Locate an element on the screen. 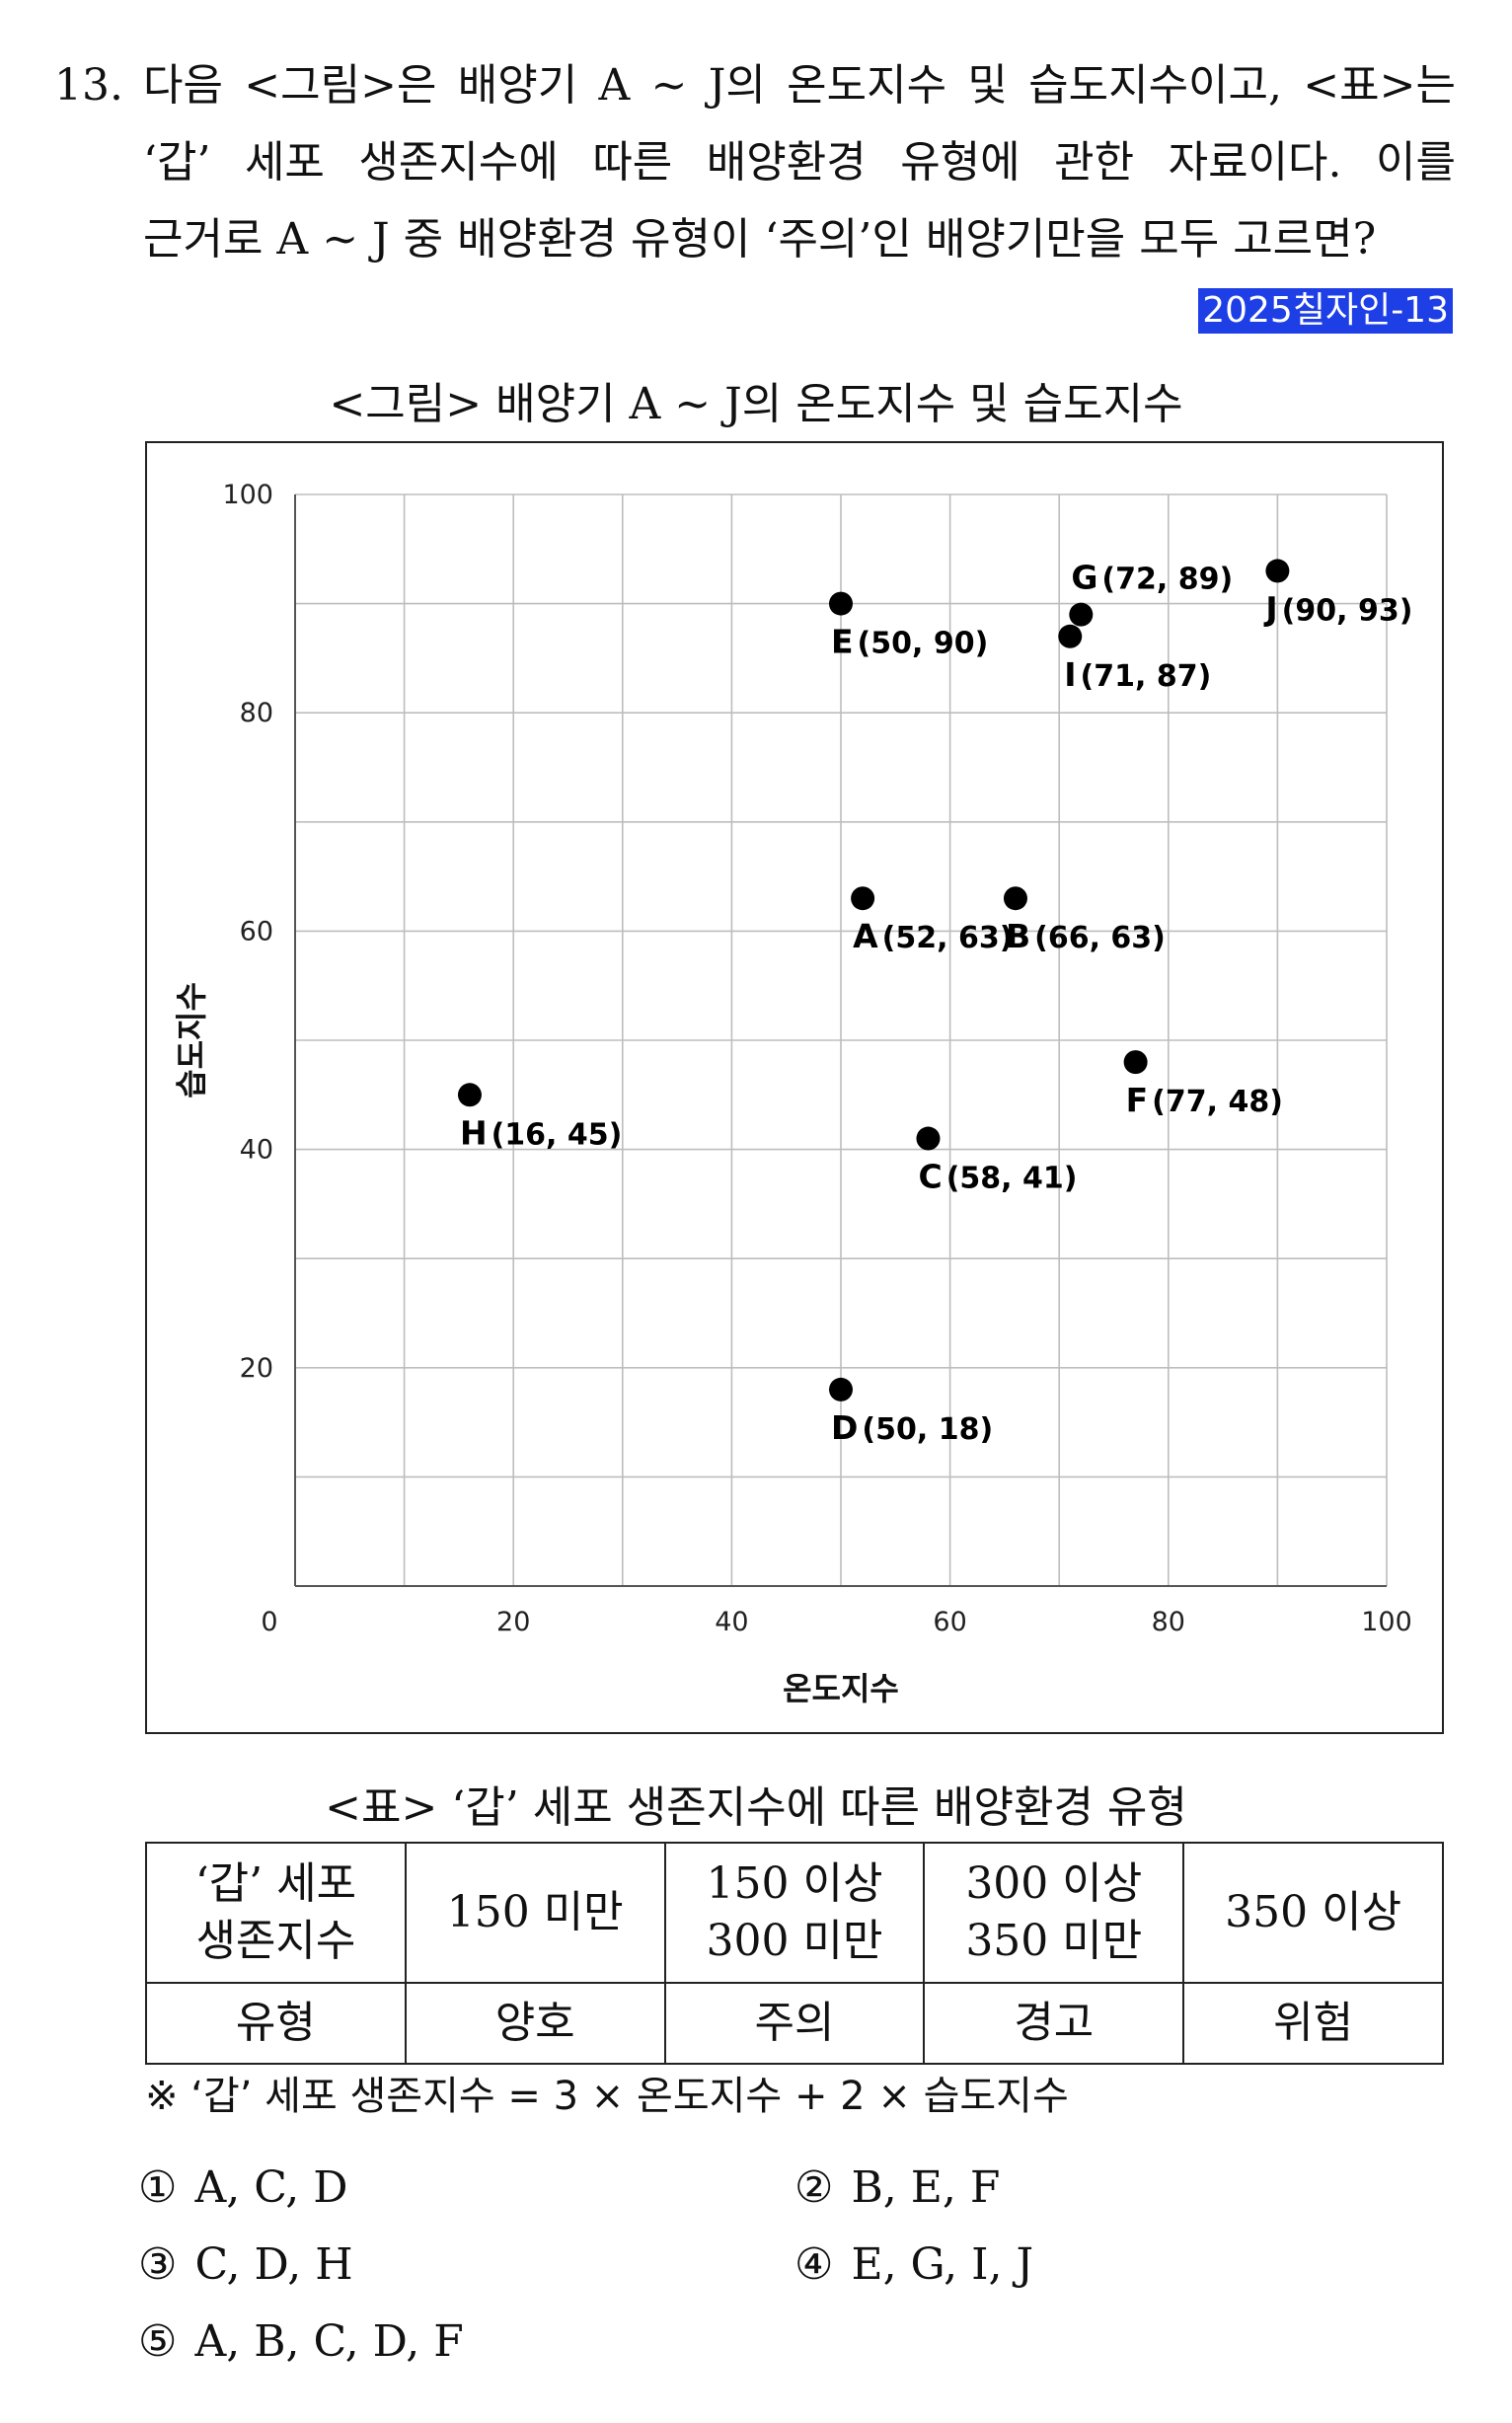 The height and width of the screenshot is (2423, 1512). point-letter: G is located at coordinates (1084, 578).